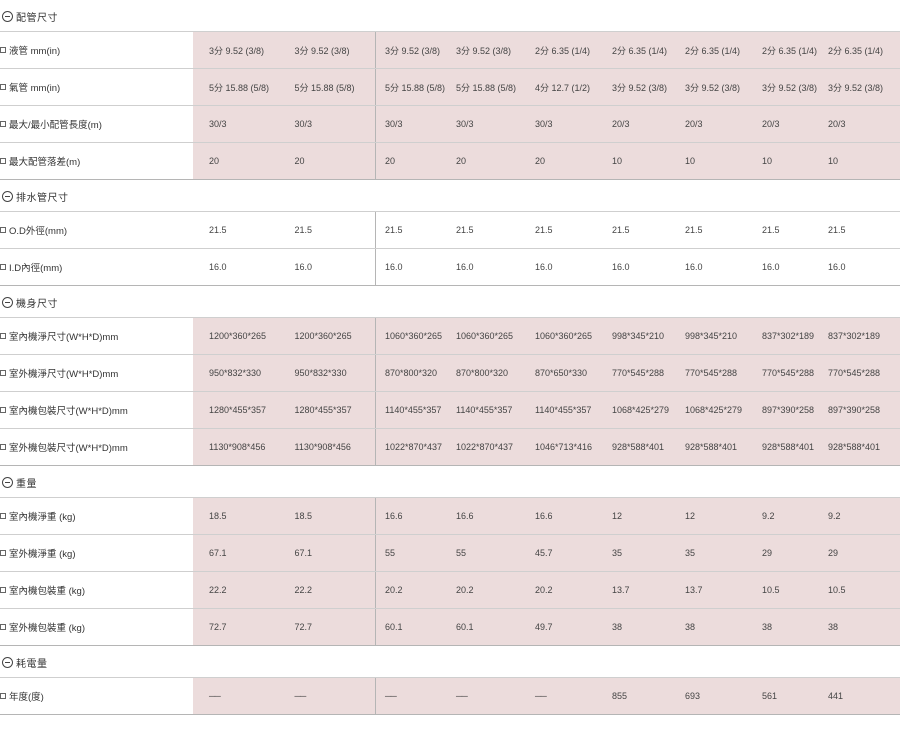  Describe the element at coordinates (64, 374) in the screenshot. I see `row-label-text: 室外機淨尺寸(W*H*D)mm` at that location.